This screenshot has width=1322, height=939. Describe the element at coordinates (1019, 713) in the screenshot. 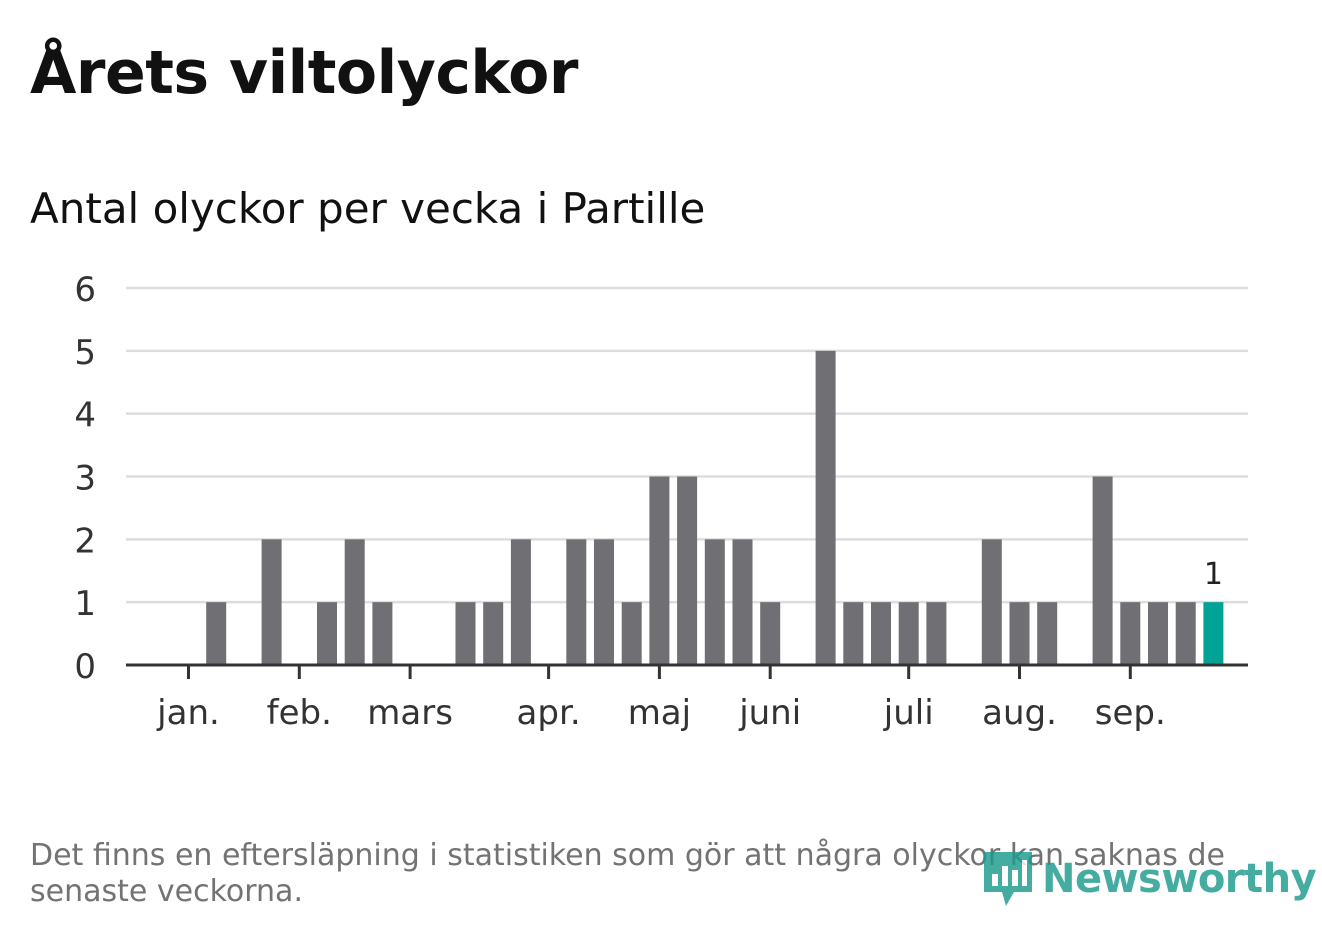

I see `x-tick-label: aug.` at that location.